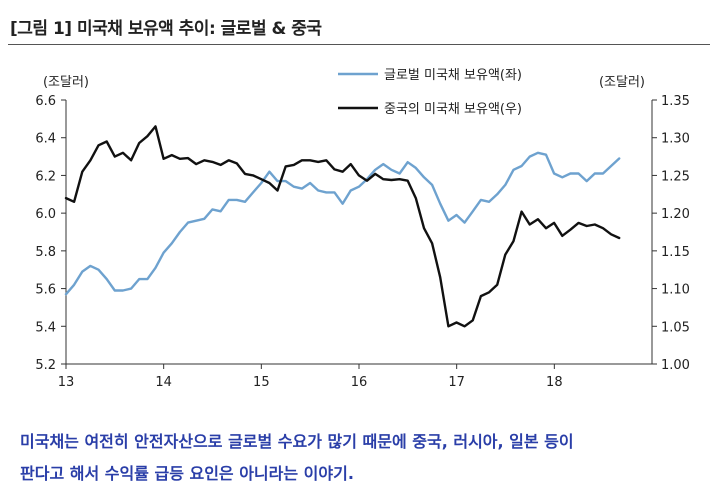  I want to click on legend-label-china: 중국의 미국채 보유액(우), so click(453, 109).